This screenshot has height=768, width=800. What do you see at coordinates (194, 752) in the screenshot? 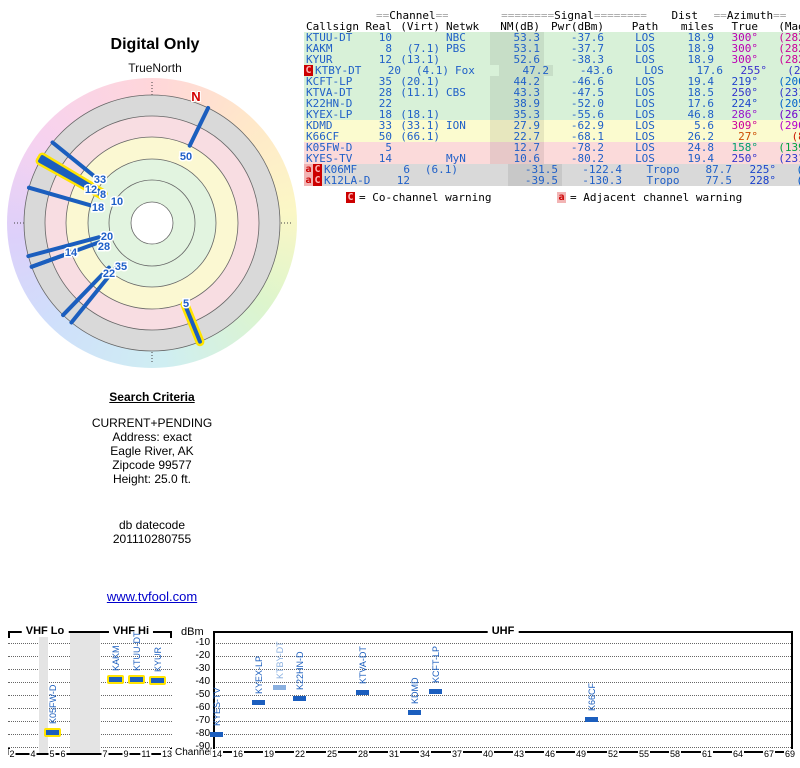
I see `channel-axis-label: Channel` at bounding box center [194, 752].